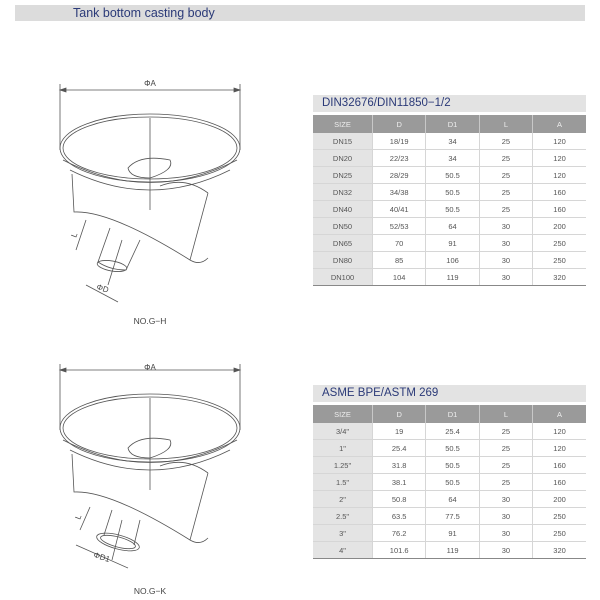 This screenshot has height=600, width=600. Describe the element at coordinates (559, 226) in the screenshot. I see `cell-a: 200` at that location.